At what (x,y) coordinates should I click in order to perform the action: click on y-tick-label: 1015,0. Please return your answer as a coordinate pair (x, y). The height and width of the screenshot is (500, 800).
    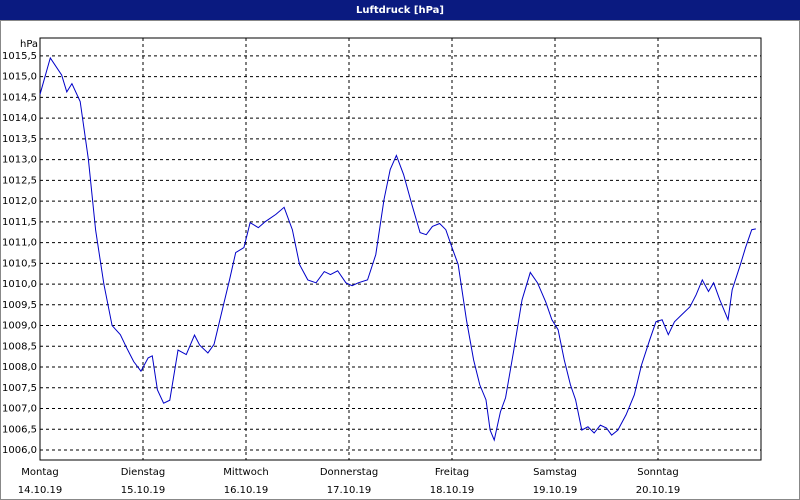
    Looking at the image, I should click on (19, 77).